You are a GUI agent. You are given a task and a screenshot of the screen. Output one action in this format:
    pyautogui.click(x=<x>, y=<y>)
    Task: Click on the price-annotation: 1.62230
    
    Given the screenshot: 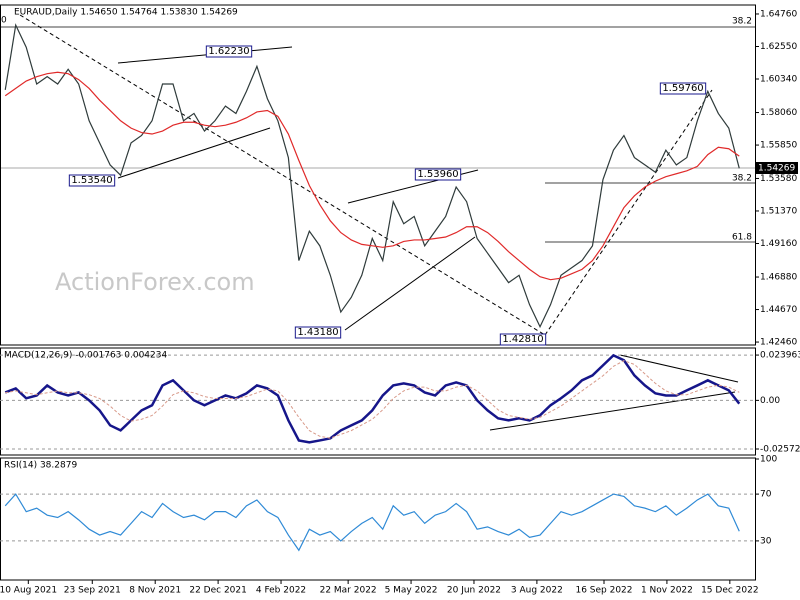 What is the action you would take?
    pyautogui.click(x=228, y=51)
    